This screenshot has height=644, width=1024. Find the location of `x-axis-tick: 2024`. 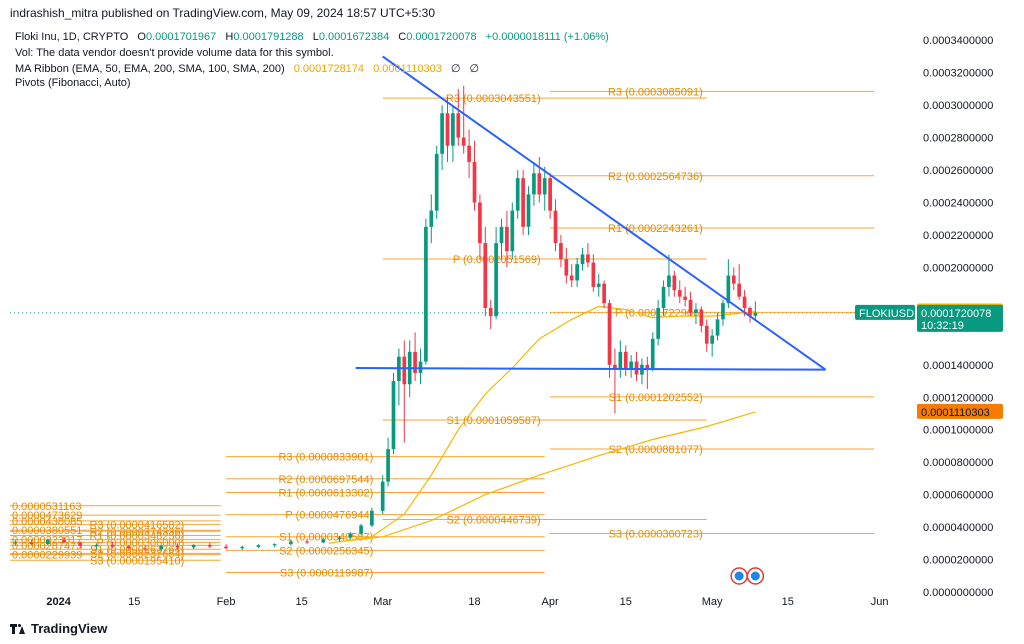

x-axis-tick: 2024 is located at coordinates (58, 602).